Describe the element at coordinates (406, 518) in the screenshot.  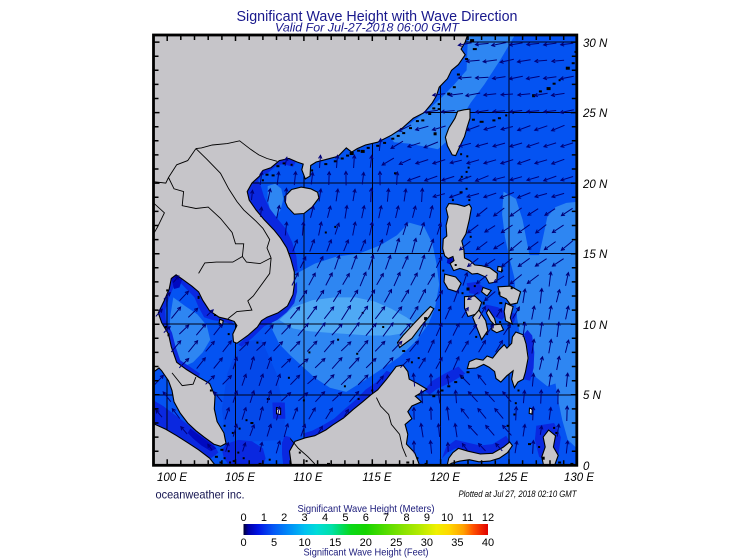
I see `svg-text: 8` at that location.